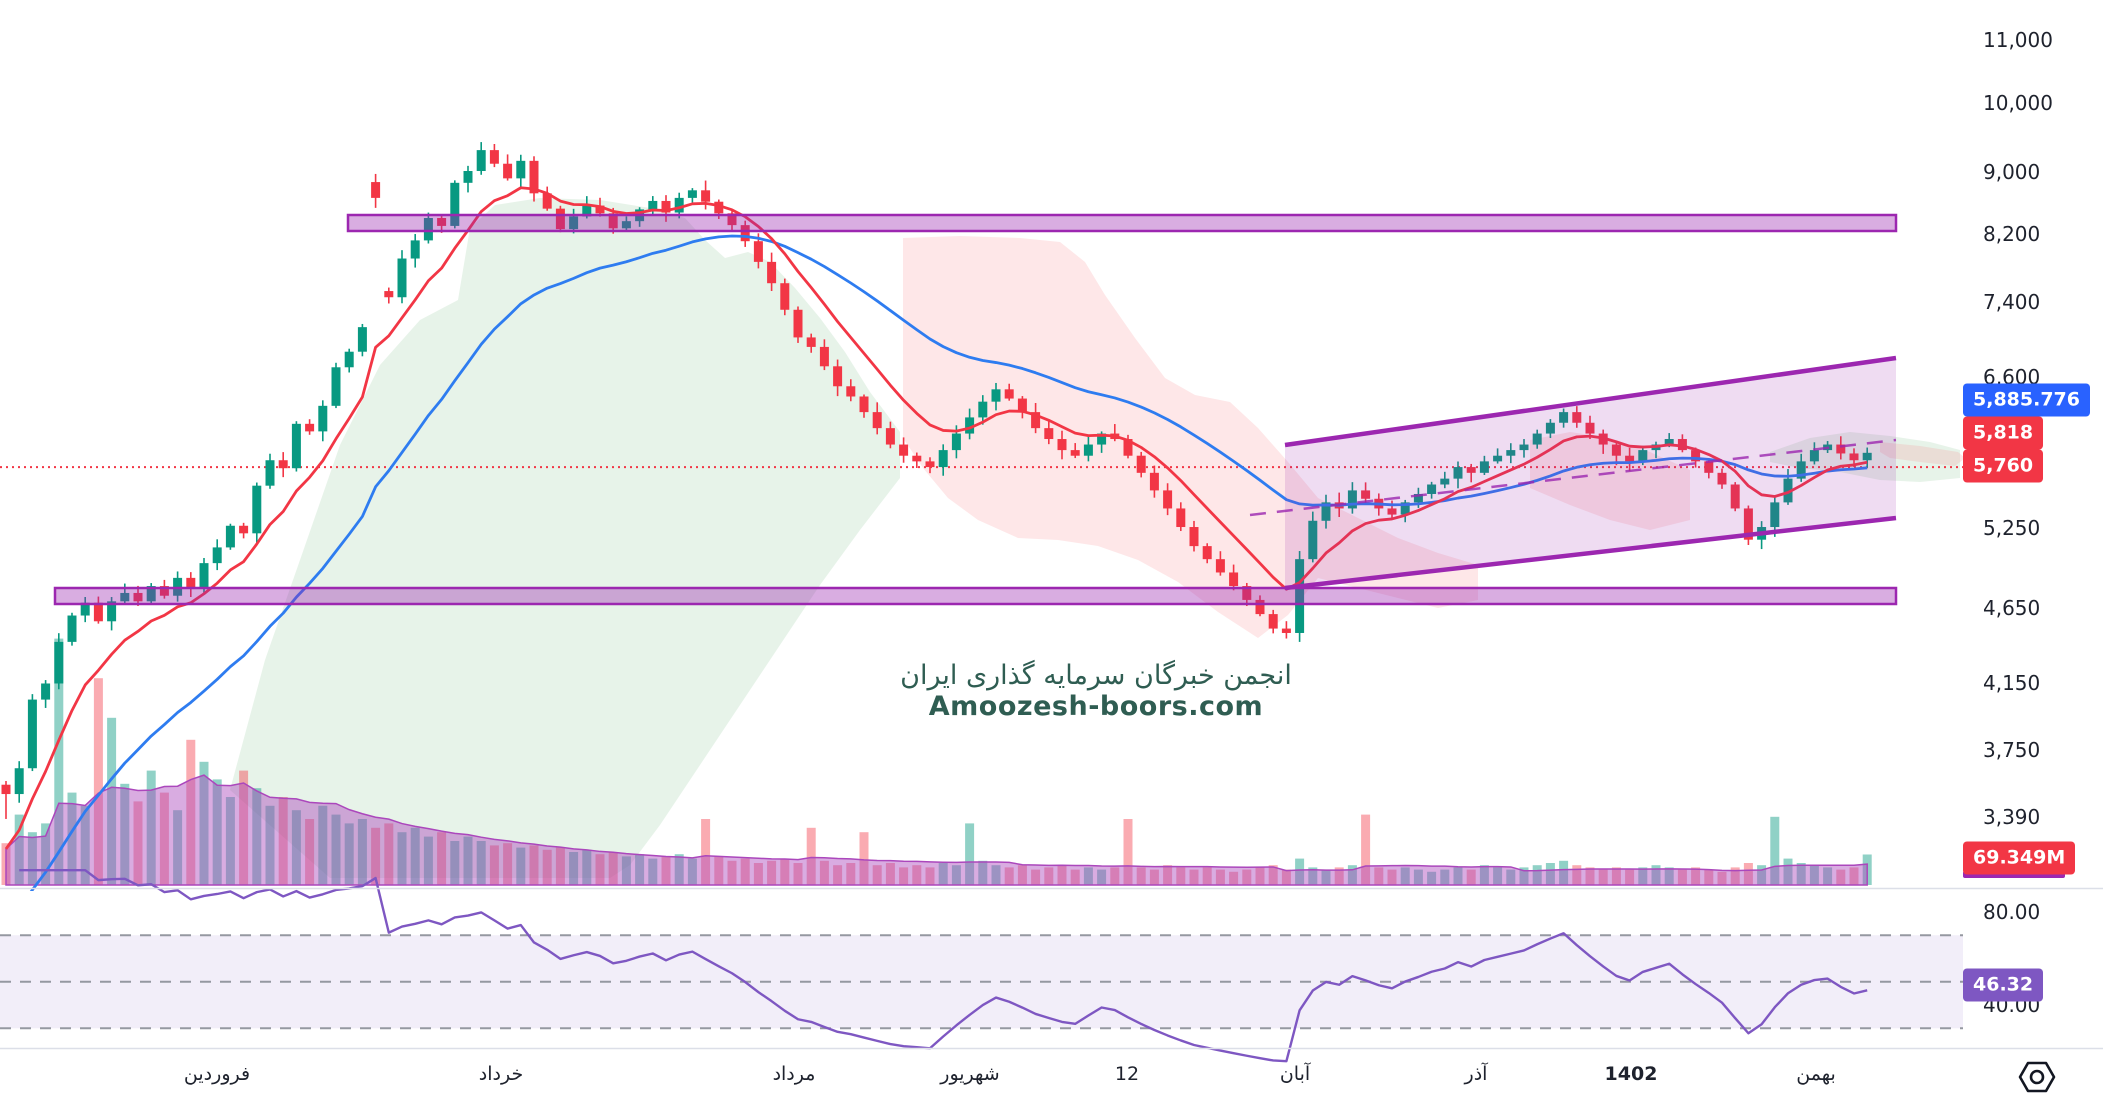  Describe the element at coordinates (501, 1074) in the screenshot. I see `time-tick-label: خرداد` at that location.